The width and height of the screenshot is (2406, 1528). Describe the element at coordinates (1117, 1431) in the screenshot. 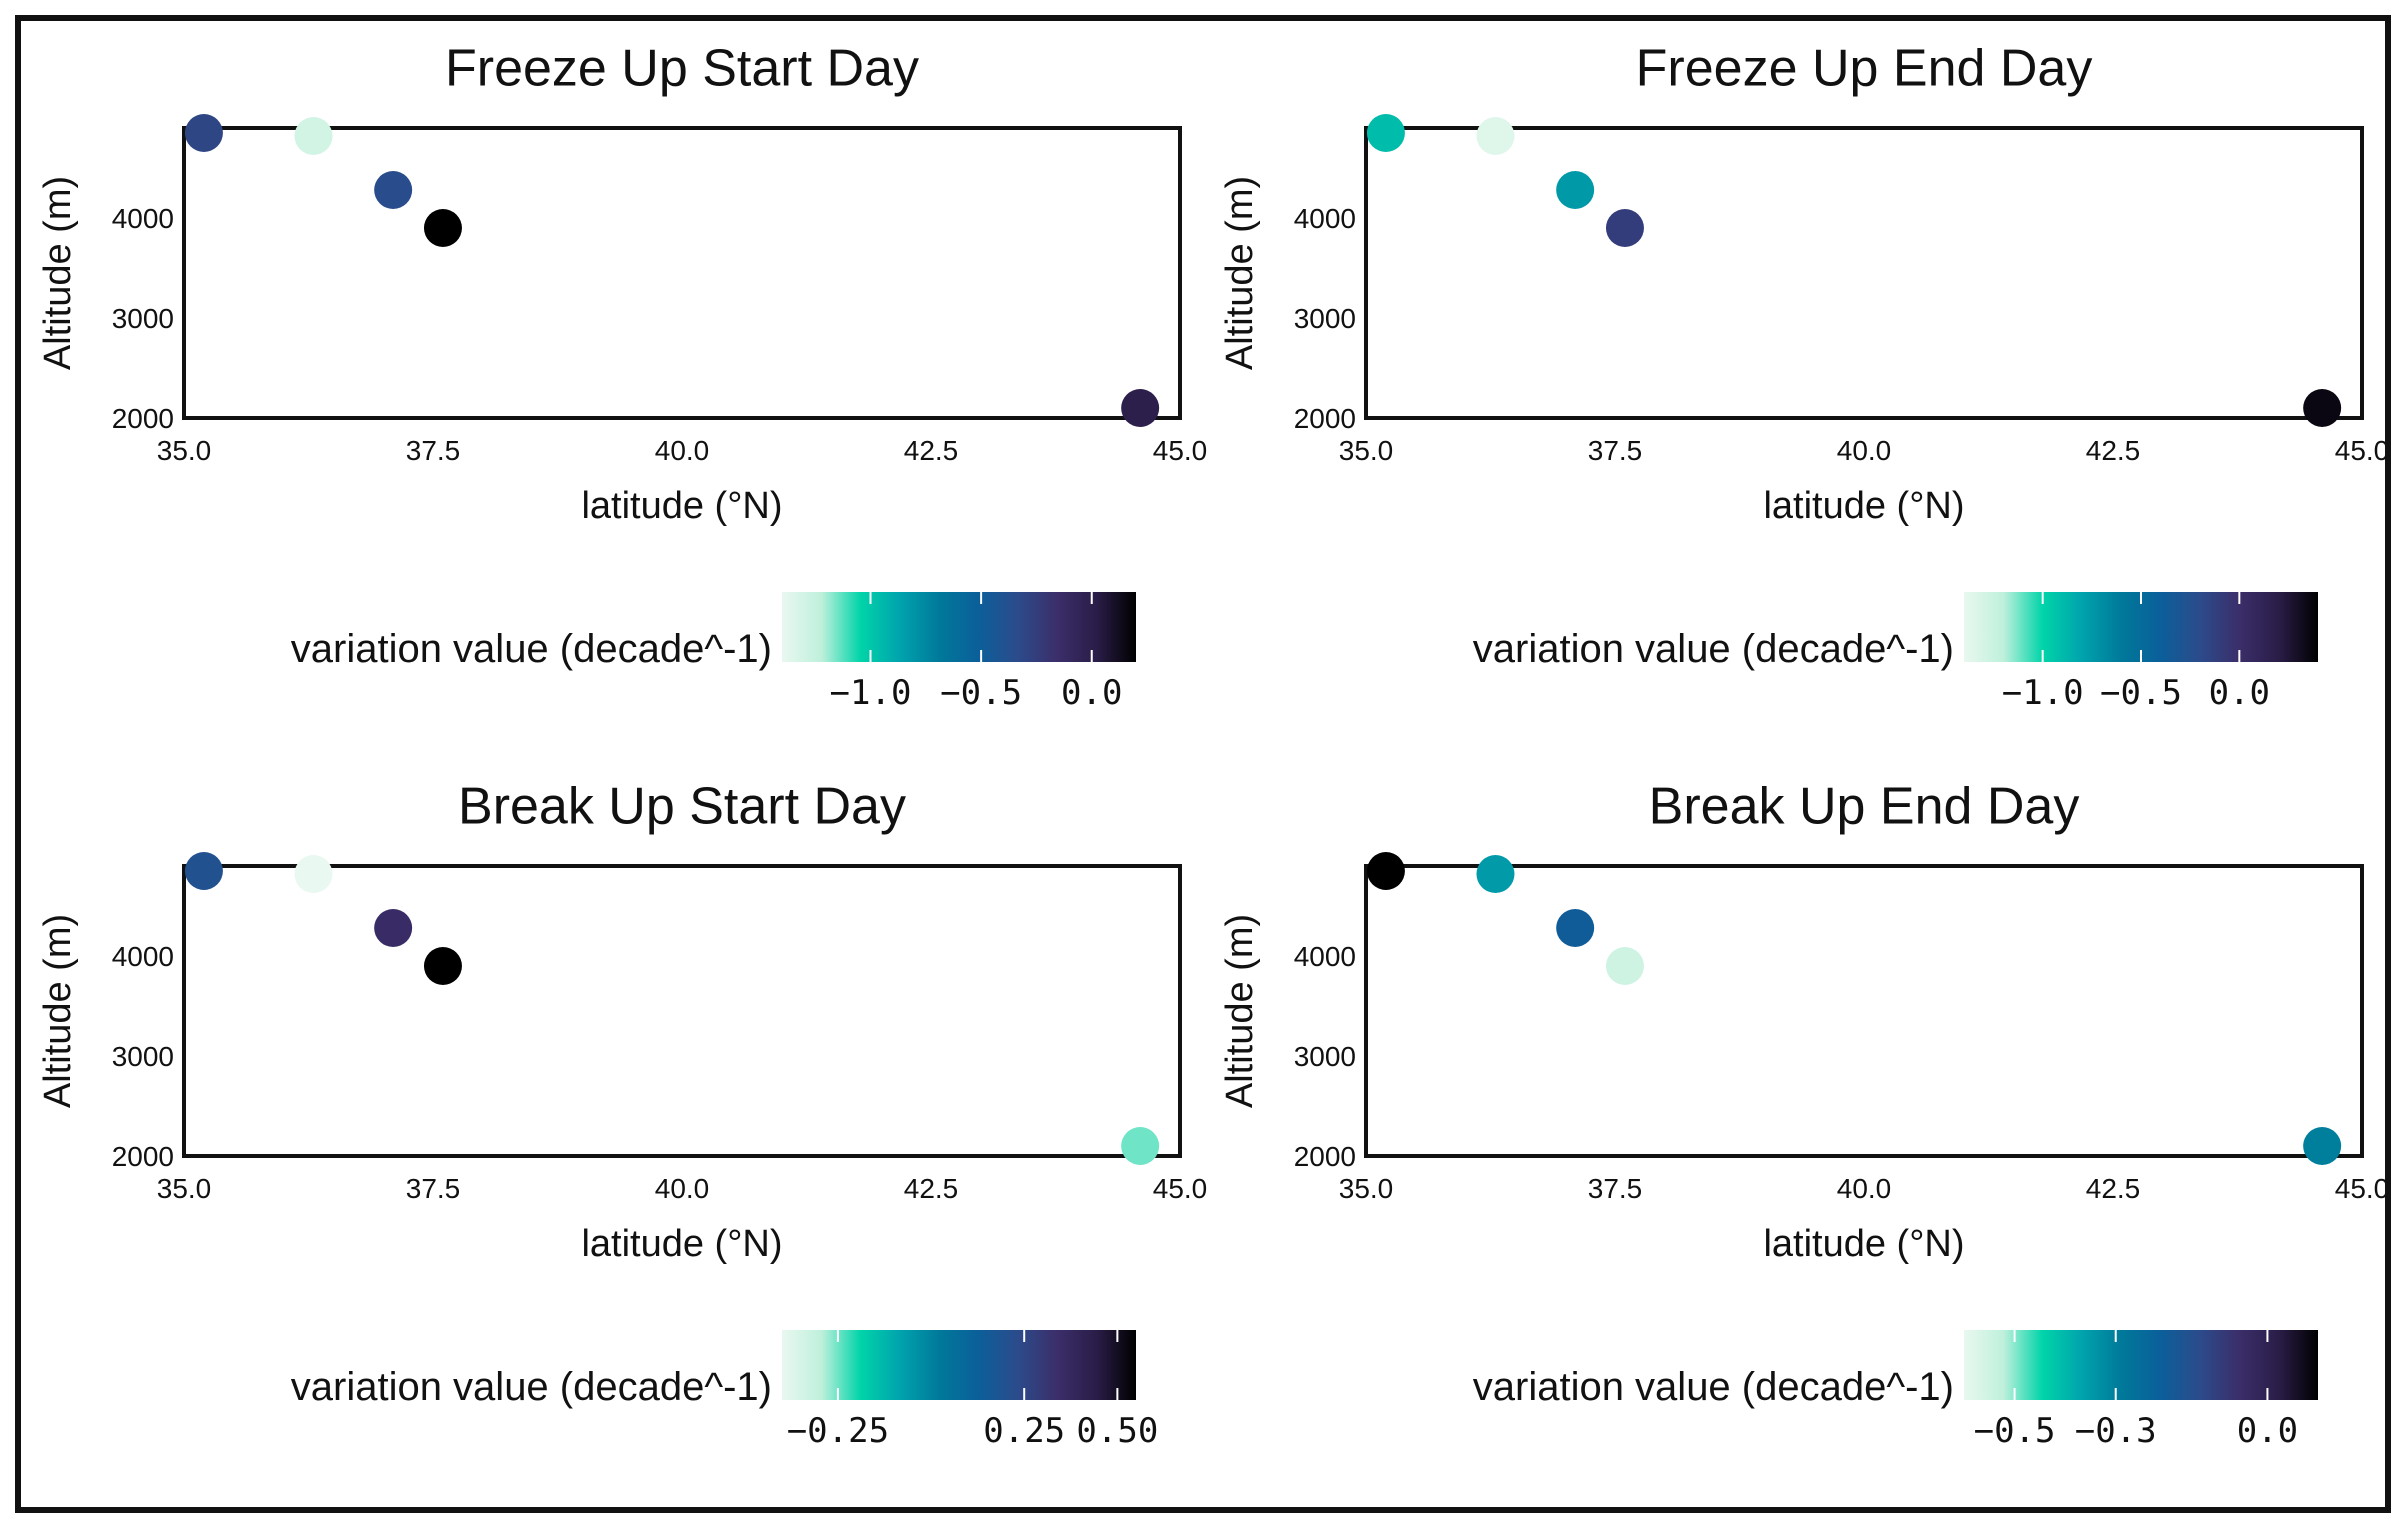

I see `colorbar-tick-label: 0.50` at that location.